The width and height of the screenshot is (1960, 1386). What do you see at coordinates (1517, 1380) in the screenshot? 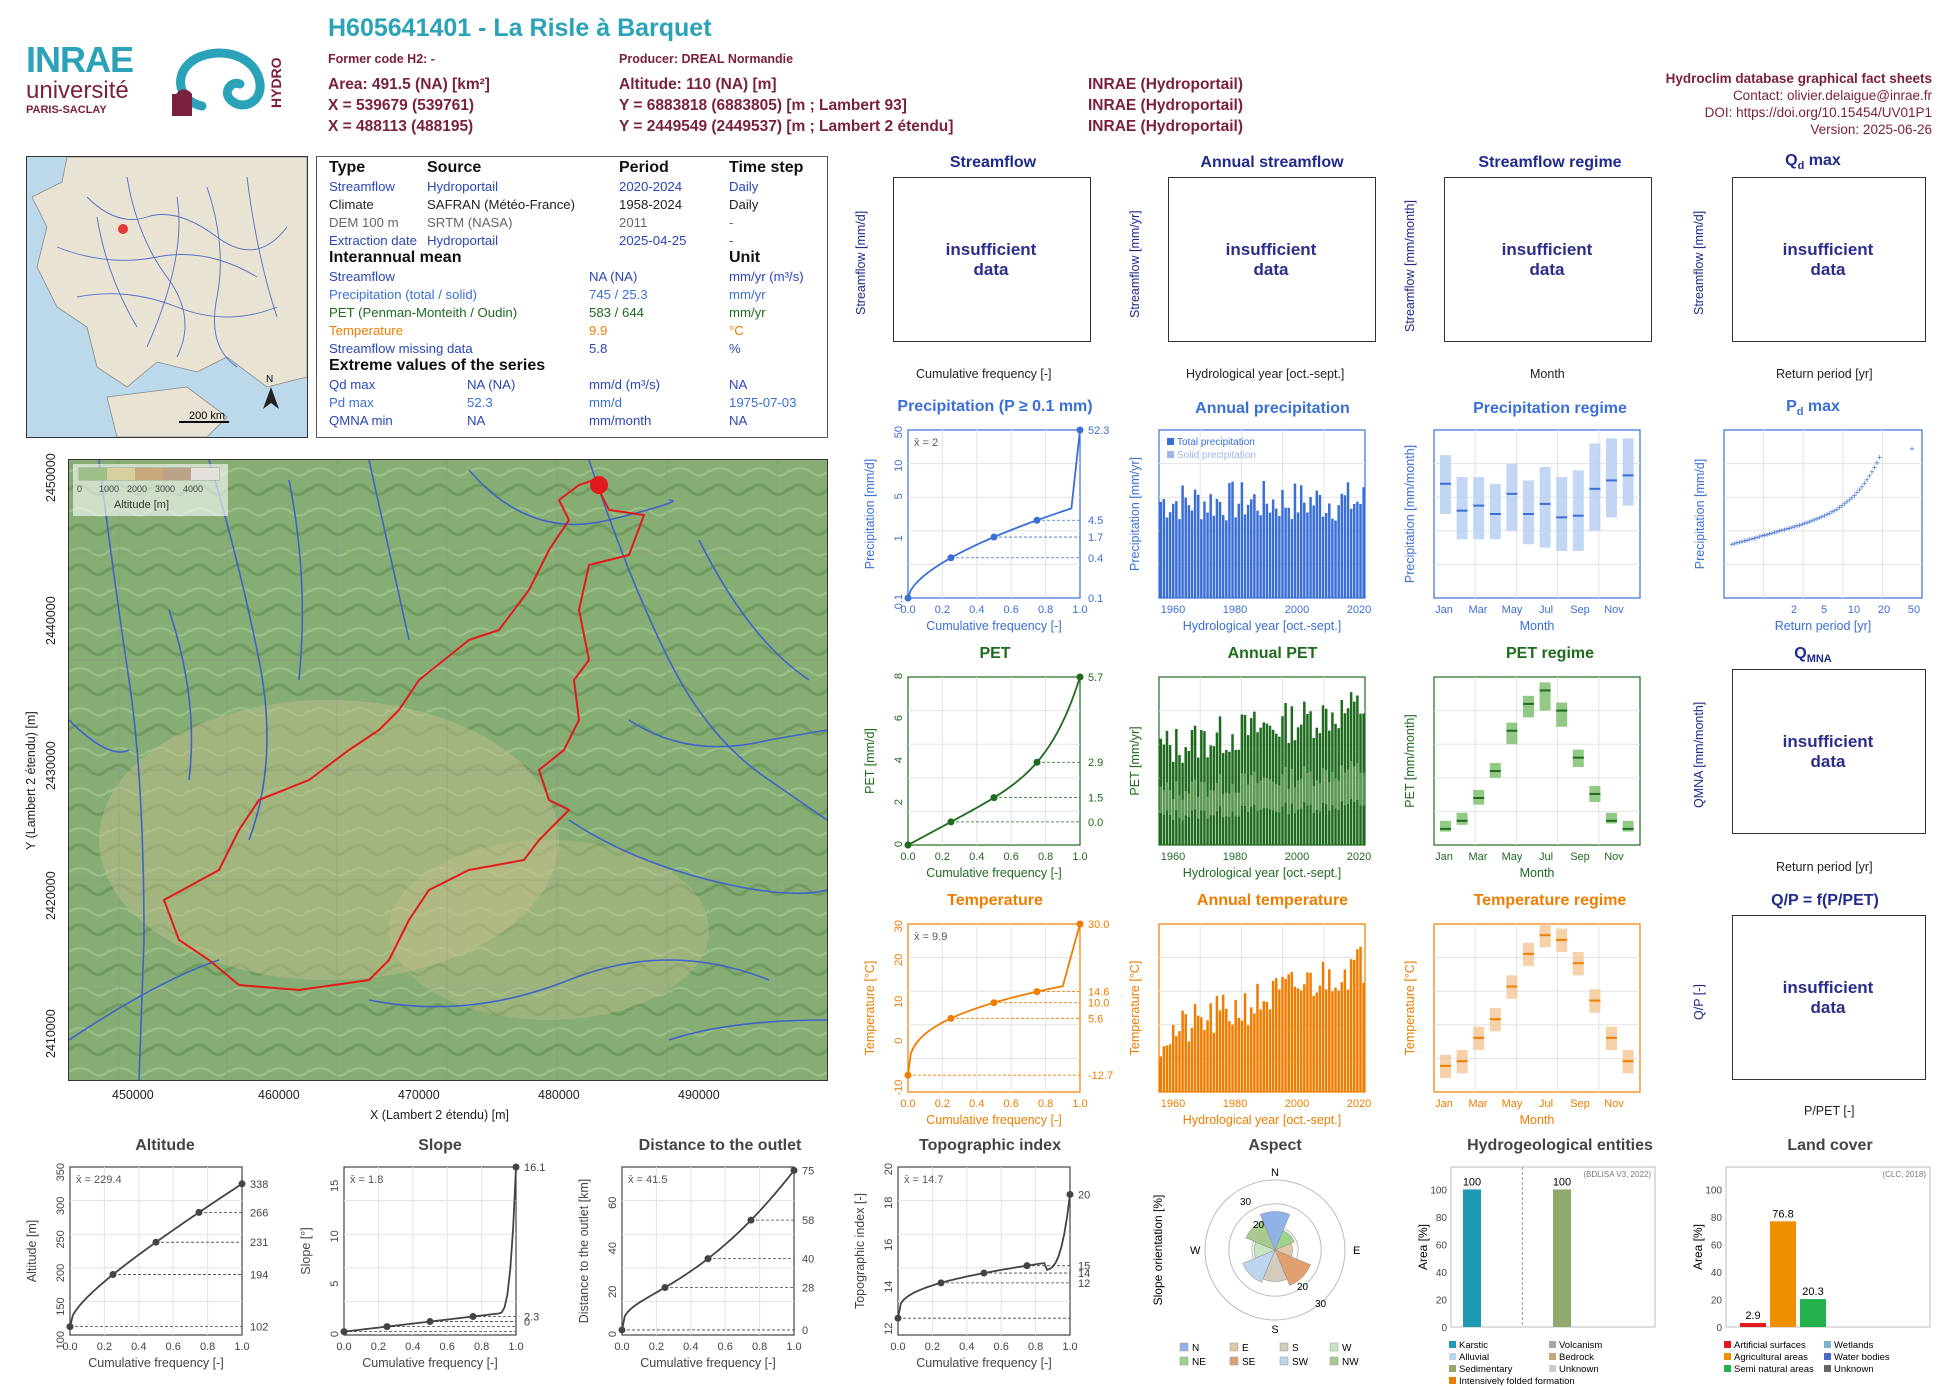
I see `legend-label: Intensively folded formation` at bounding box center [1517, 1380].